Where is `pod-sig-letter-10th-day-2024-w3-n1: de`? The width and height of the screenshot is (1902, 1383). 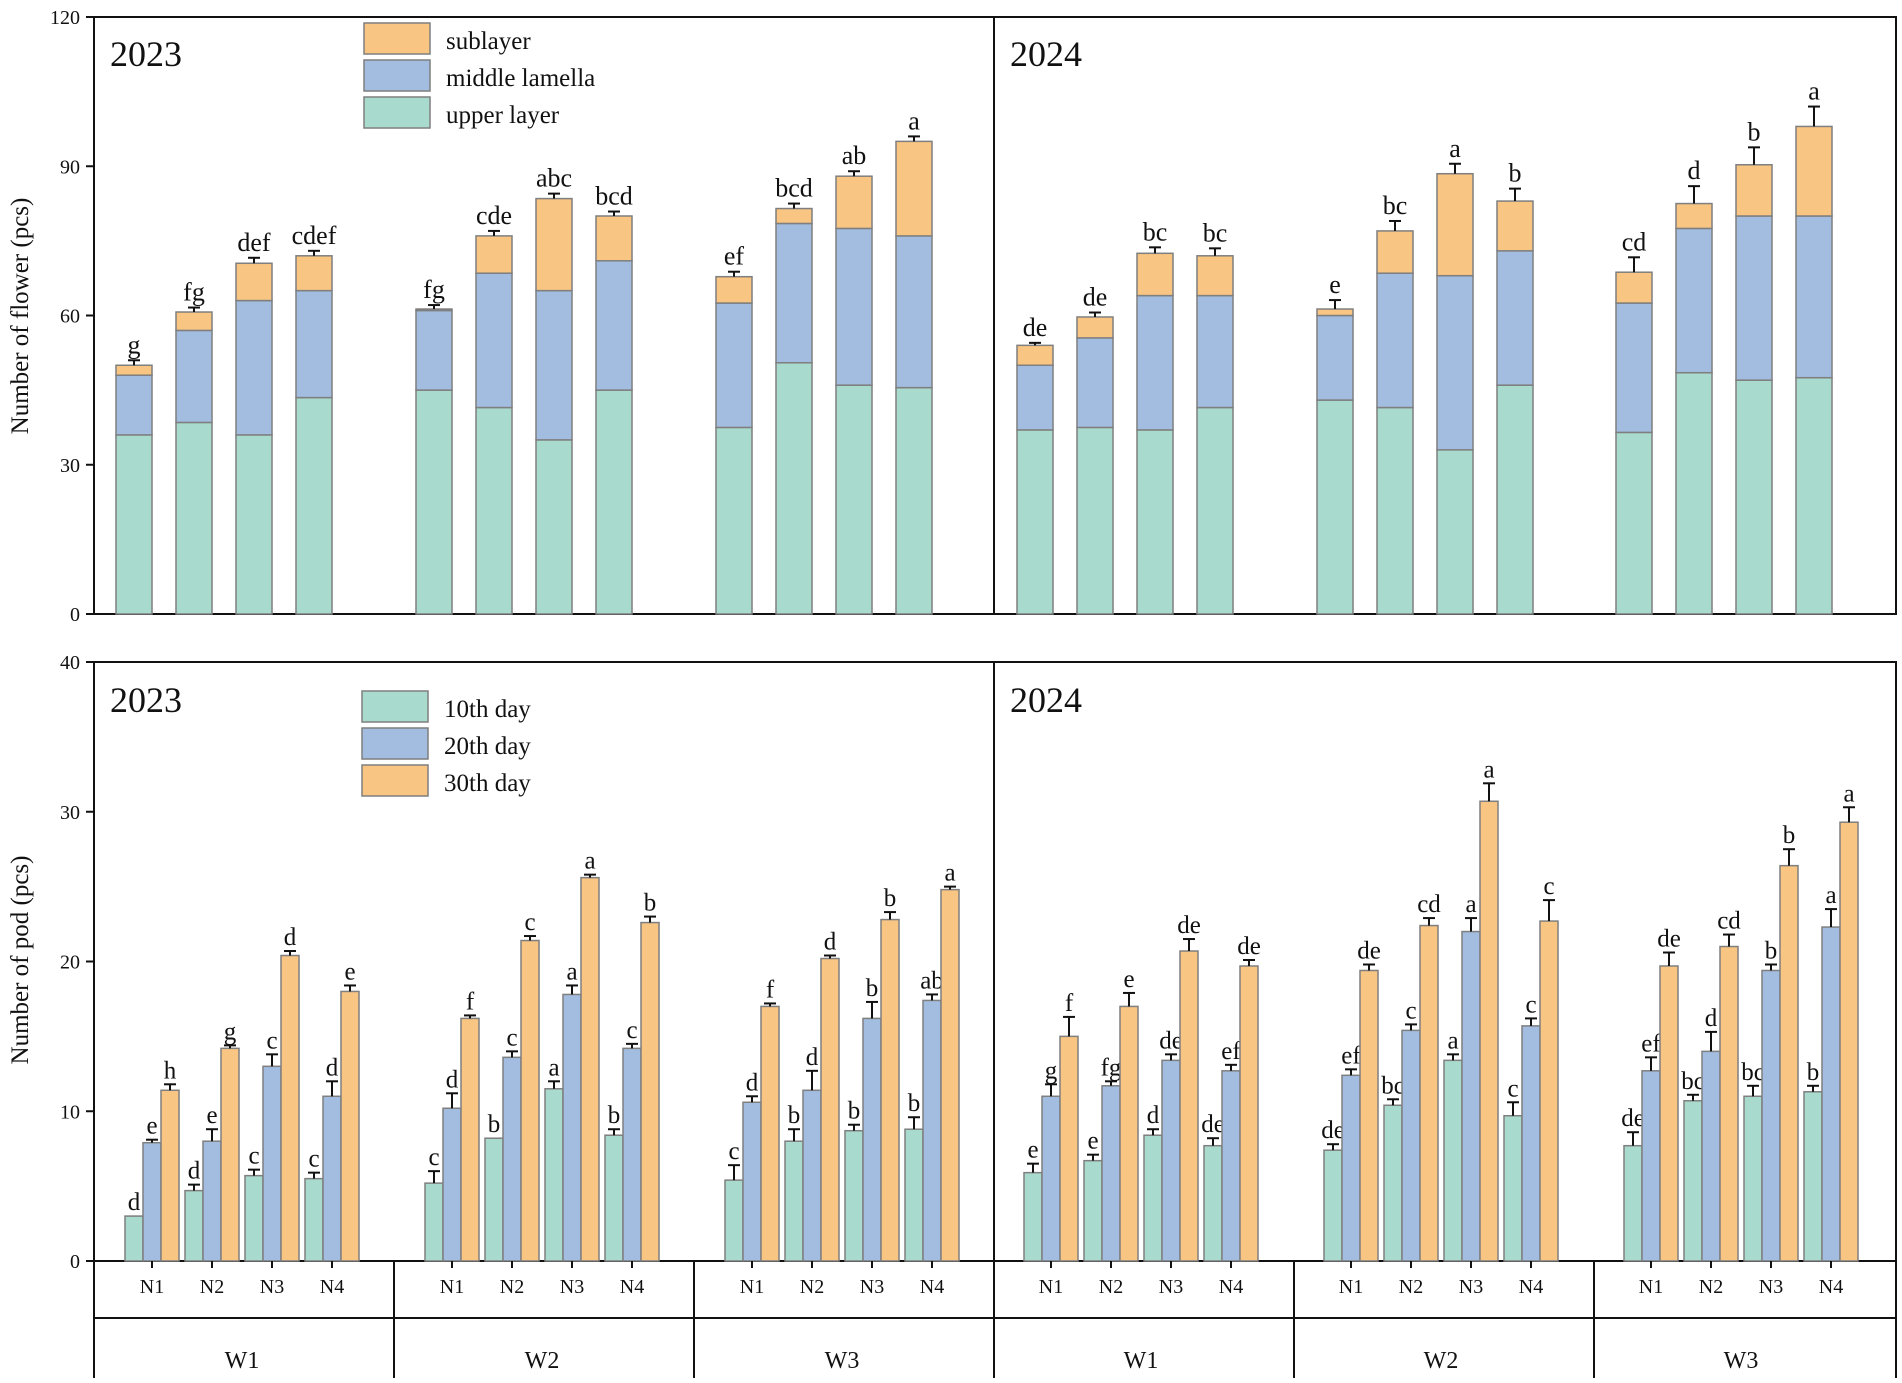
pod-sig-letter-10th-day-2024-w3-n1: de is located at coordinates (1633, 1118).